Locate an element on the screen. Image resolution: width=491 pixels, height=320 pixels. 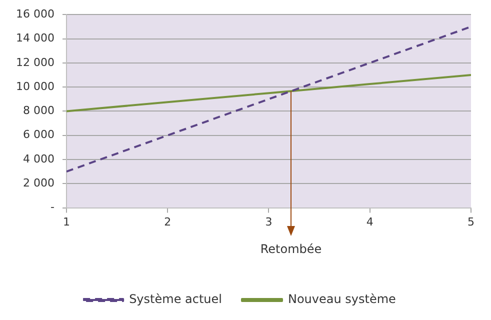
legend-label: Nouveau système is located at coordinates (342, 299).